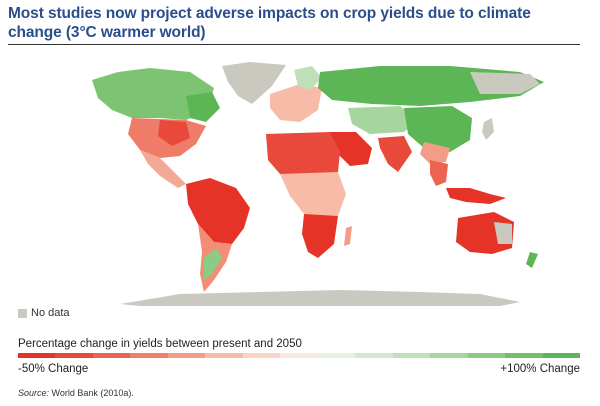 The width and height of the screenshot is (600, 406). I want to click on source-text: World Bank (2010a)., so click(92, 393).